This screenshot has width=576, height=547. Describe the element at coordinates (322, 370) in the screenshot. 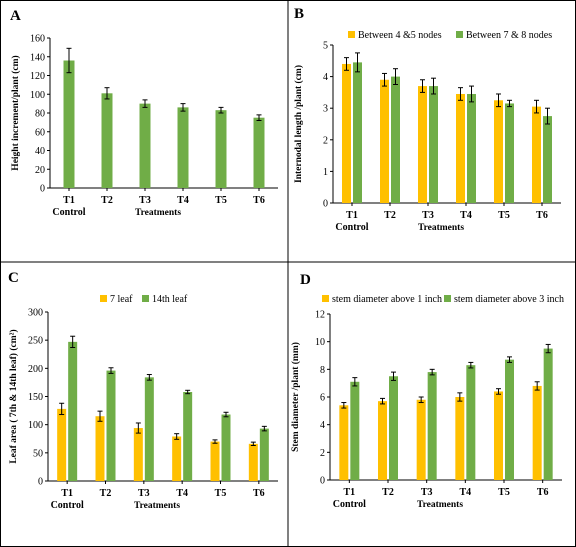

I see `y-tick-label: 8` at that location.